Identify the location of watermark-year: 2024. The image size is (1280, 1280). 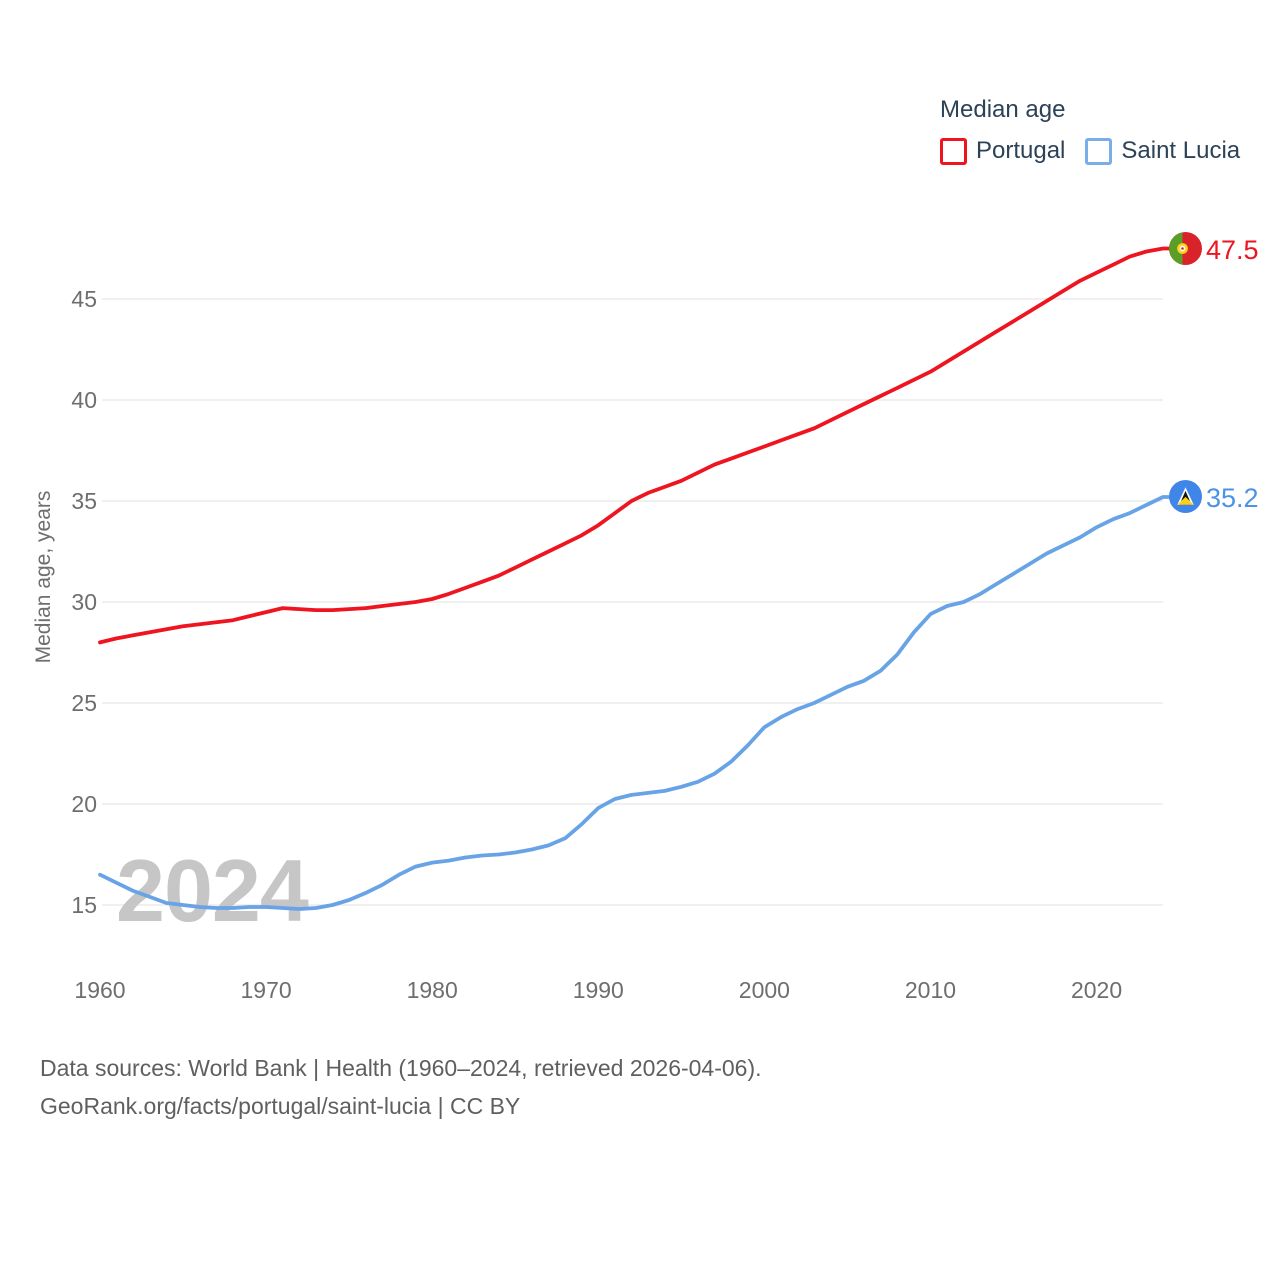
(212, 890).